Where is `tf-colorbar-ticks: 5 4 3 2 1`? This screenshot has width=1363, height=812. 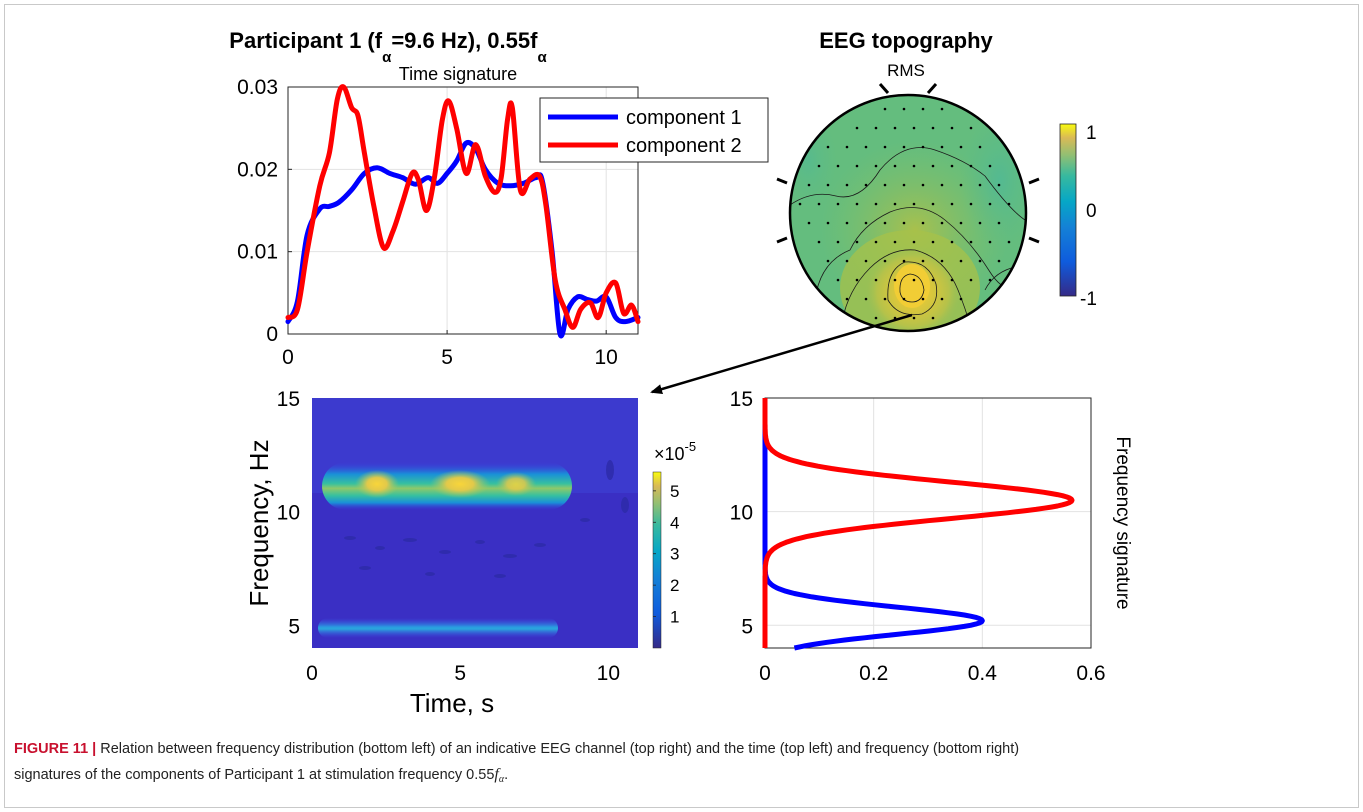
tf-colorbar-ticks: 5 4 3 2 1 is located at coordinates (666, 554).